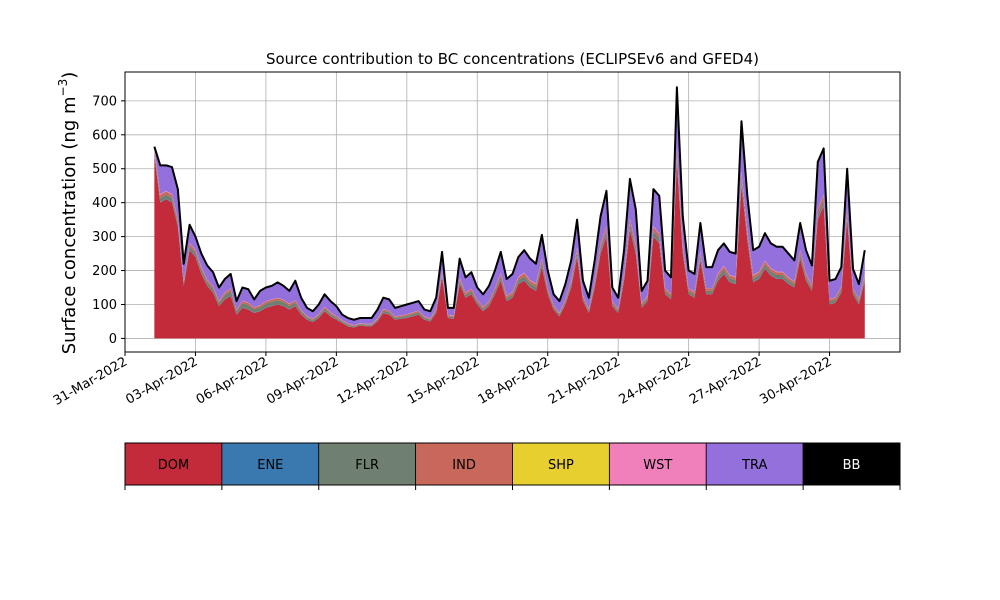 This screenshot has height=600, width=1000. What do you see at coordinates (161, 380) in the screenshot?
I see `x-tick-label: 03-Apr-2022` at bounding box center [161, 380].